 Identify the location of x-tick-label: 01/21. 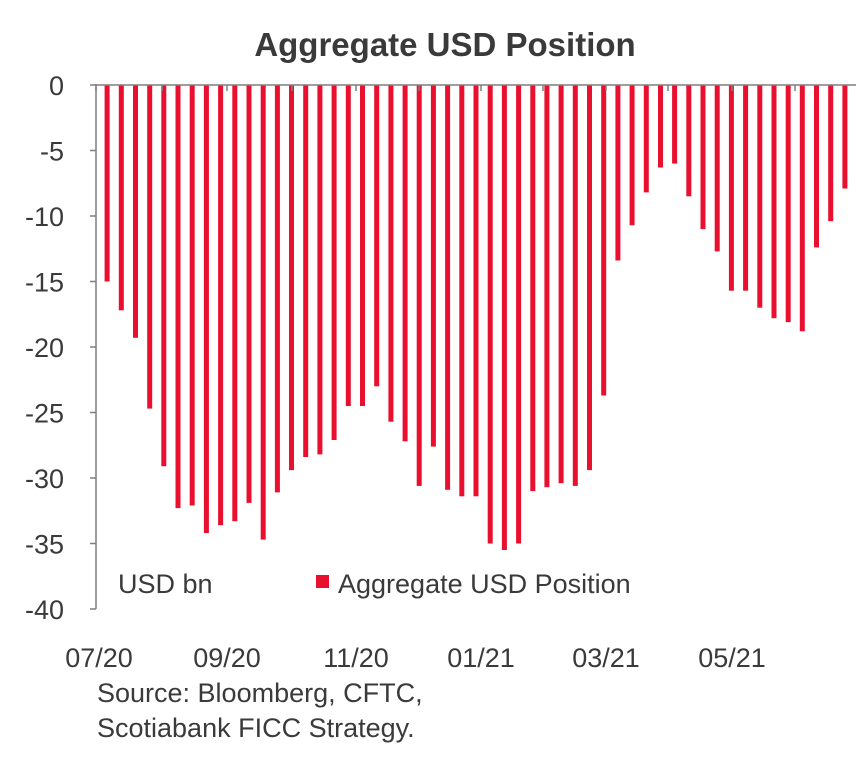
(481, 658).